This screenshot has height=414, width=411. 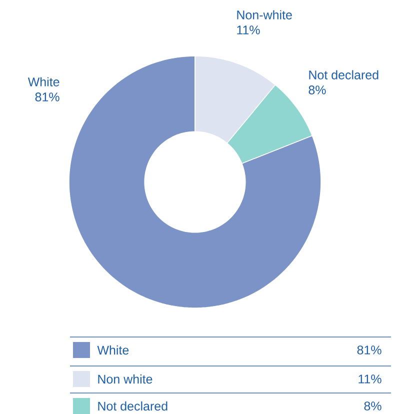 I want to click on text: 11%, so click(x=370, y=379).